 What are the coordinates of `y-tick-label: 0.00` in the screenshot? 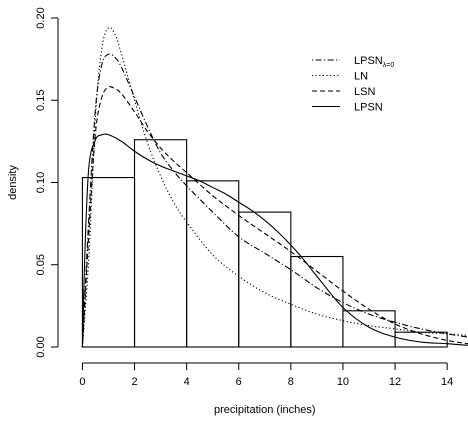 It's located at (41, 346).